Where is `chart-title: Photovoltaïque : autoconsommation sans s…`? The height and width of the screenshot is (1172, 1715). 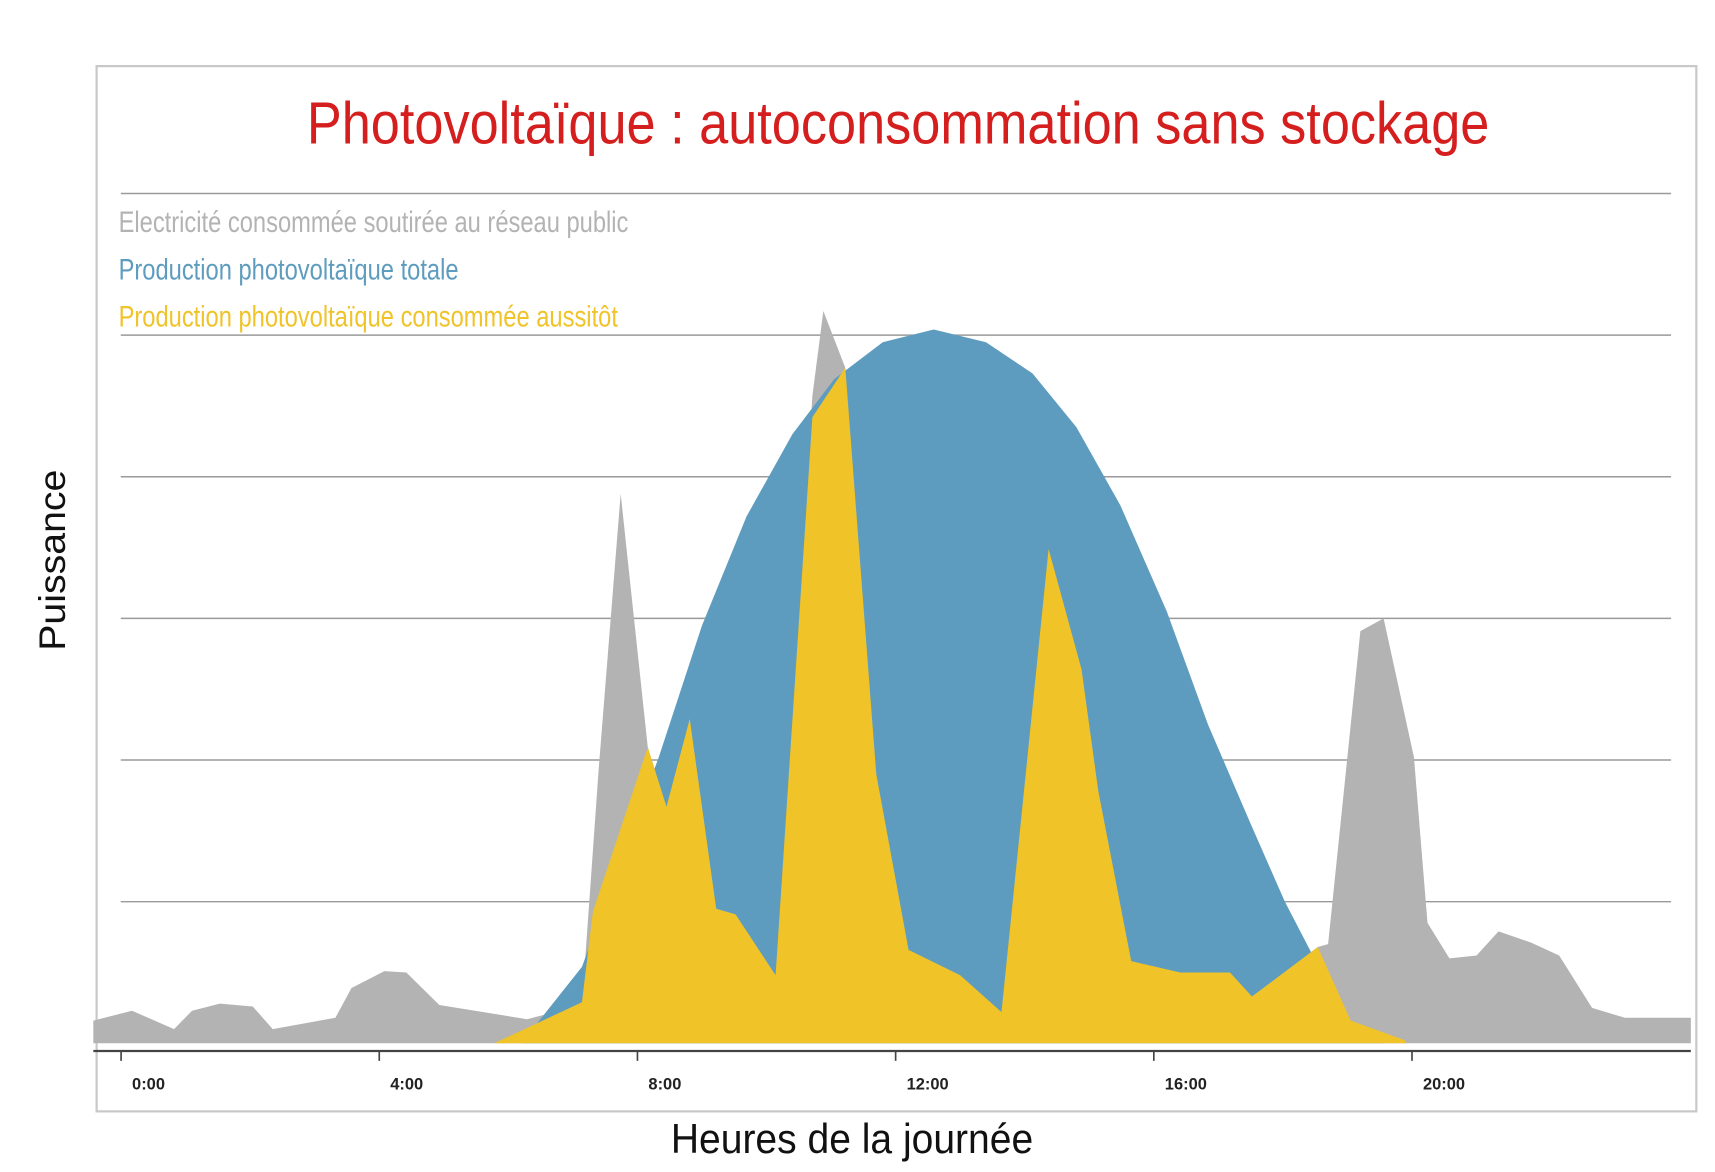 chart-title: Photovoltaïque : autoconsommation sans s… is located at coordinates (898, 122).